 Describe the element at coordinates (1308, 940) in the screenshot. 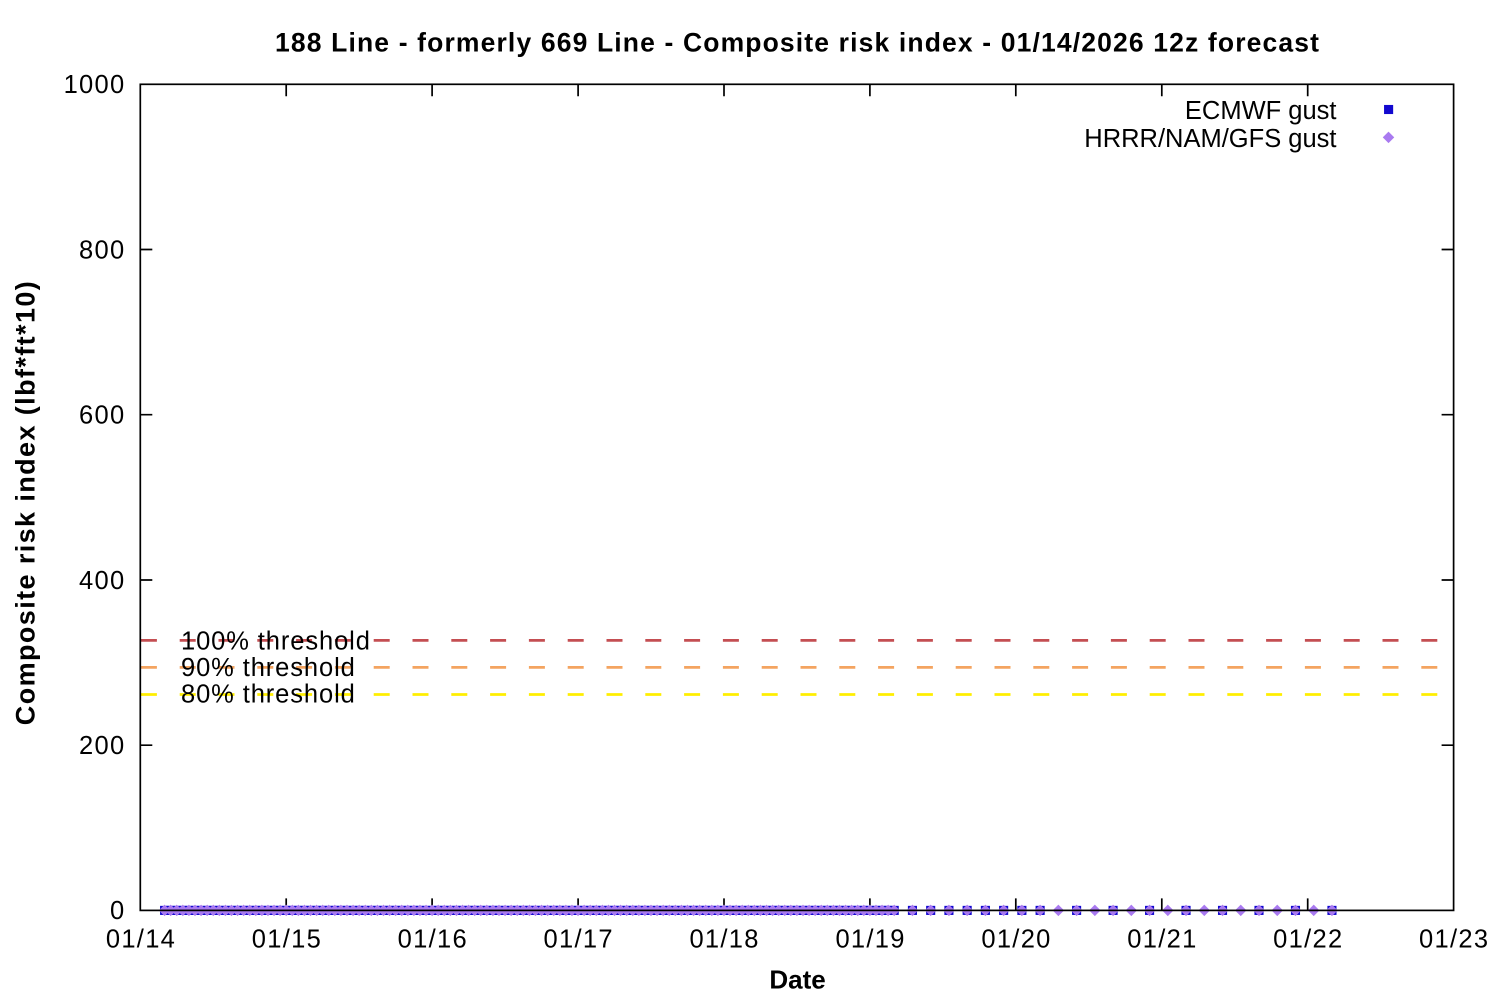

I see `svg-text: 01/22` at that location.